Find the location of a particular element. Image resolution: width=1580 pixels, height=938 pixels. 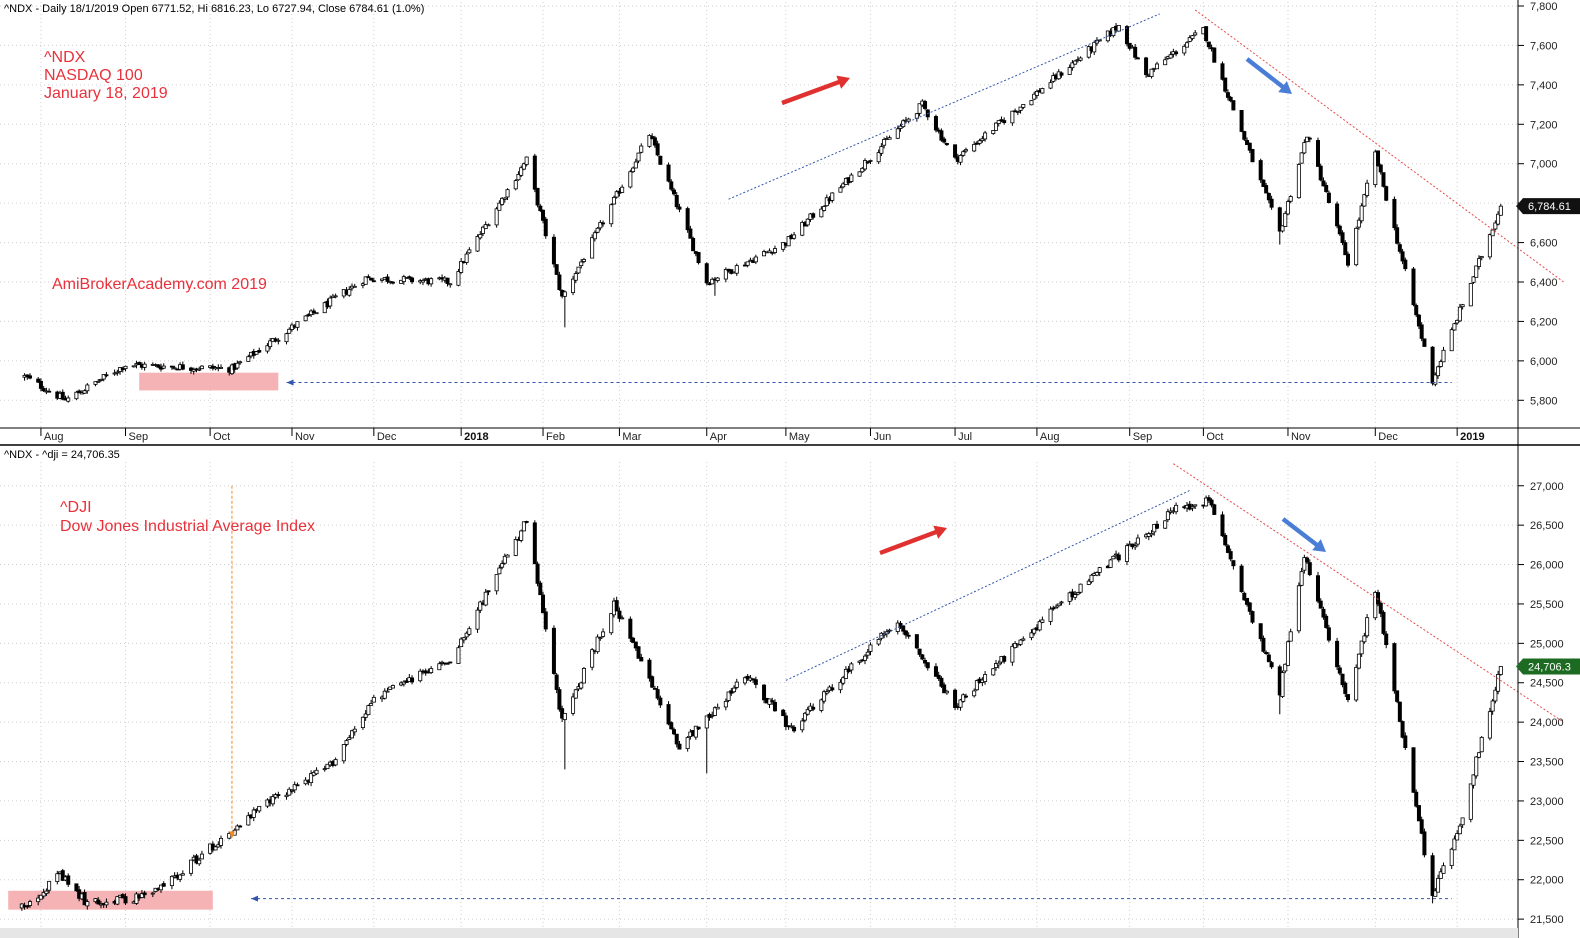

price-axis-label: 25,000 is located at coordinates (1547, 644).